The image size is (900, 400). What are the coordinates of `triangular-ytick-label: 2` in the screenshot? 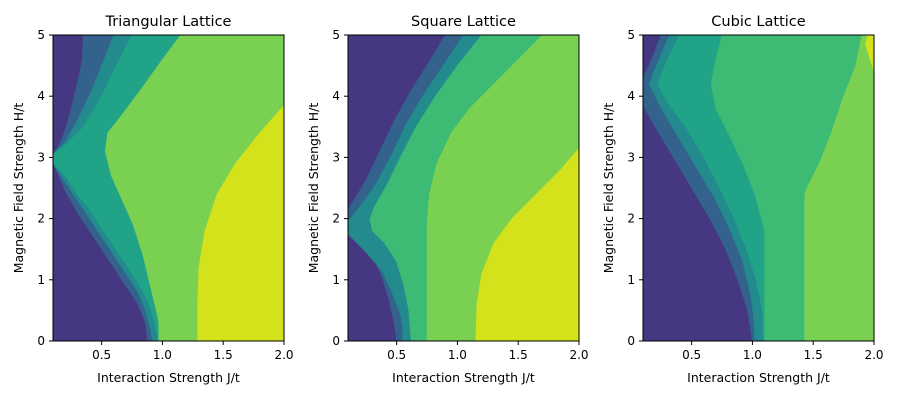 It's located at (41, 219).